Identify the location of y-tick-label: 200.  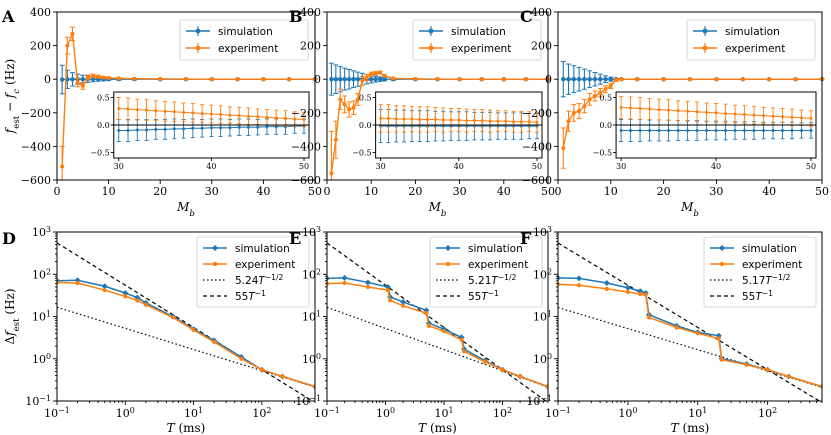
(541, 46).